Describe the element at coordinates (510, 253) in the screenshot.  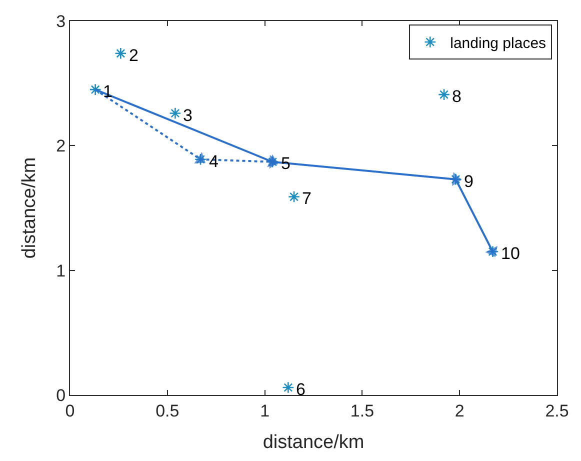
I see `annotation: 10` at that location.